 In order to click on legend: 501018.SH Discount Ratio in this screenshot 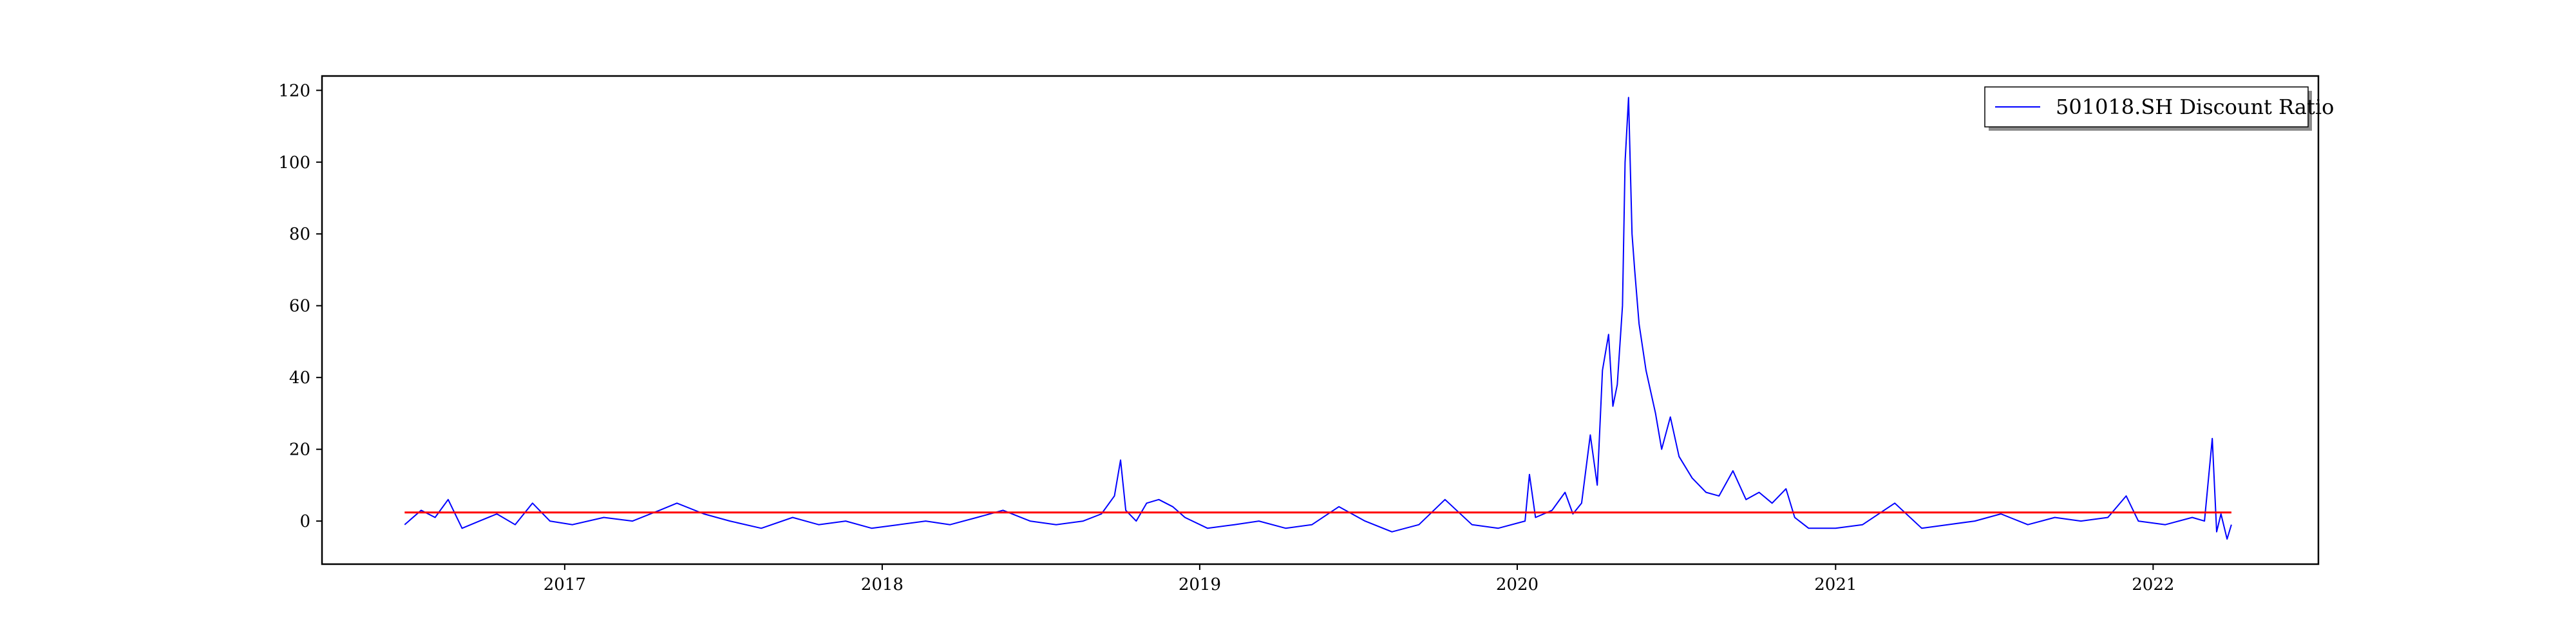, I will do `click(2159, 108)`.